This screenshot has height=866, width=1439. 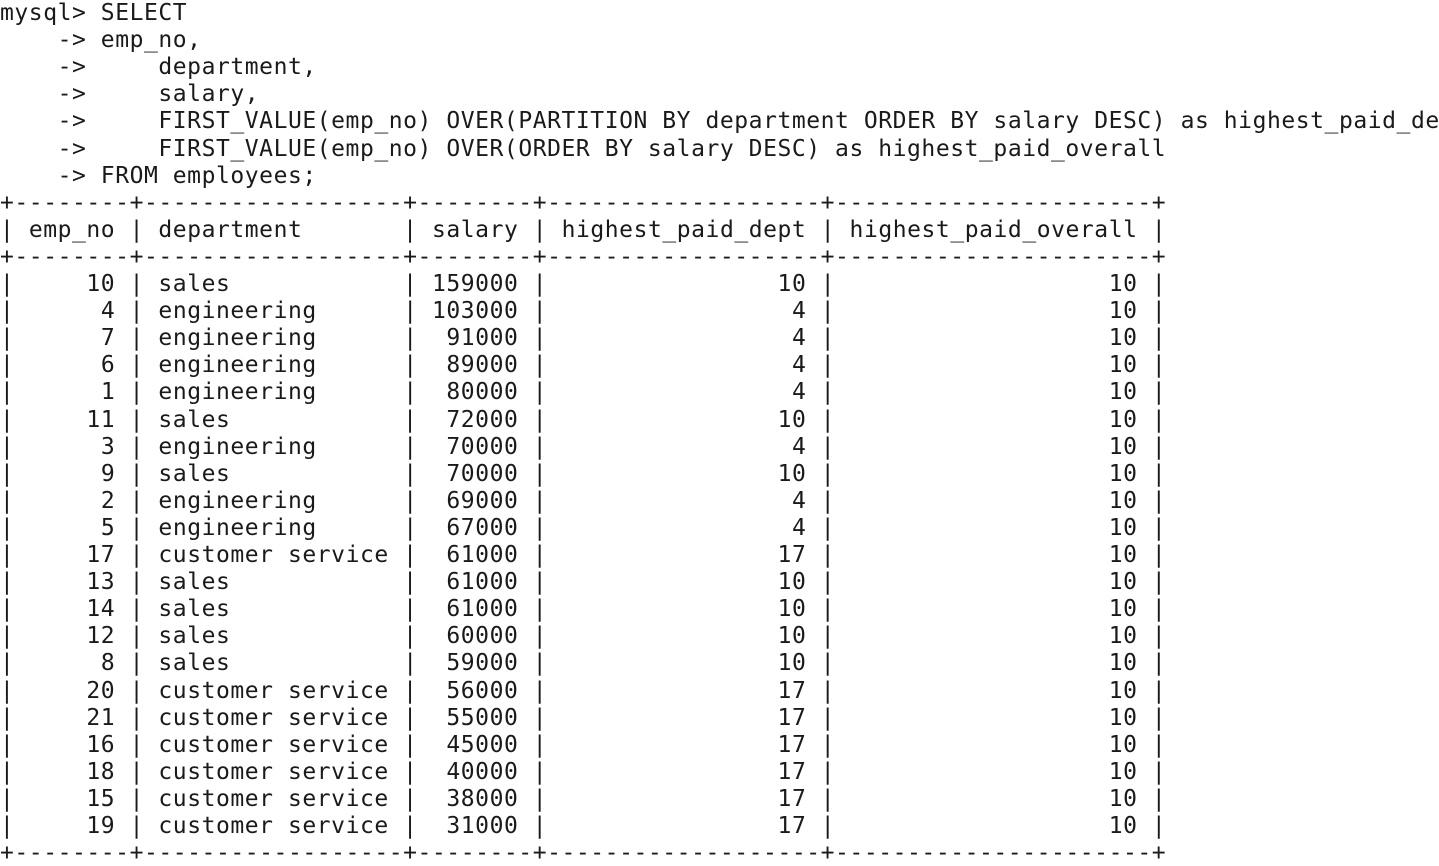 I want to click on cell-salary: 31000, so click(x=482, y=826).